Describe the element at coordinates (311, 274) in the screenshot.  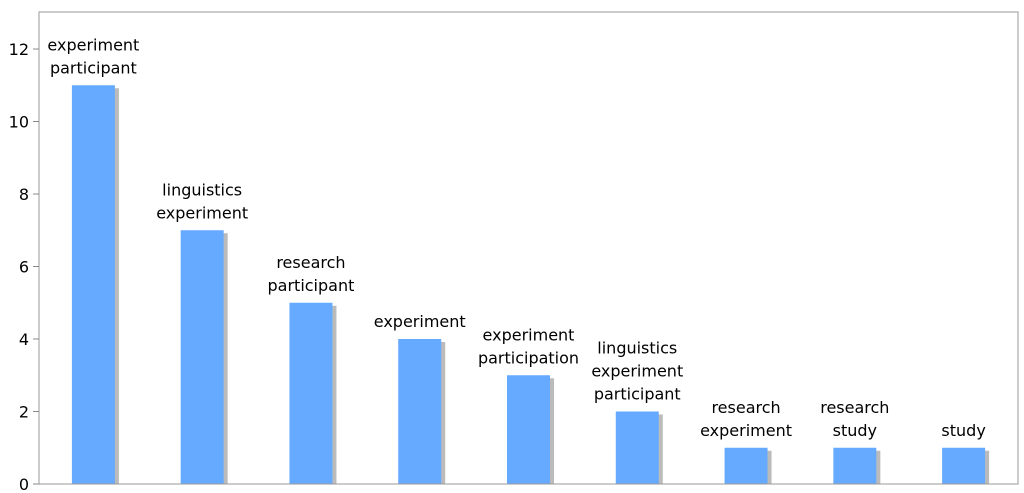
I see `bar-label: research participant` at that location.